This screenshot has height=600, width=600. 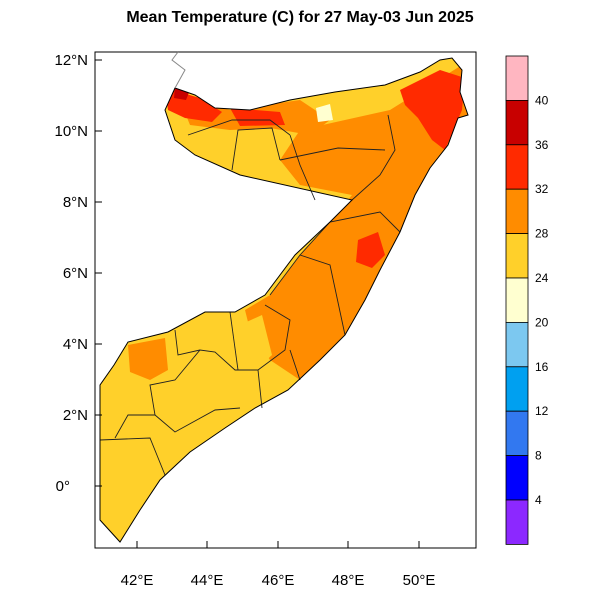 I want to click on temp-band-32-36-ne, so click(x=432, y=110).